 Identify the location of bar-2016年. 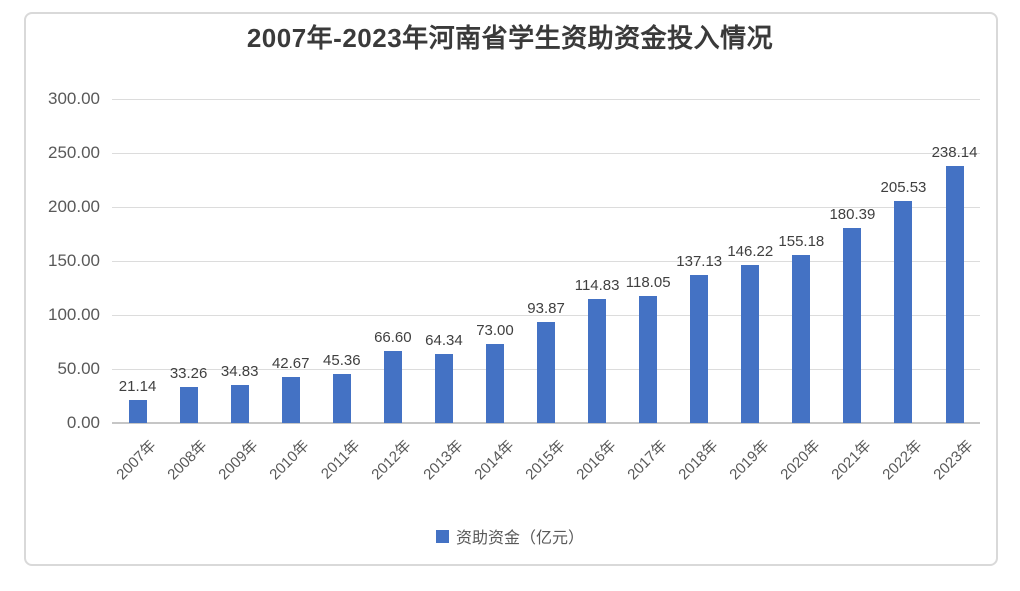
(597, 360).